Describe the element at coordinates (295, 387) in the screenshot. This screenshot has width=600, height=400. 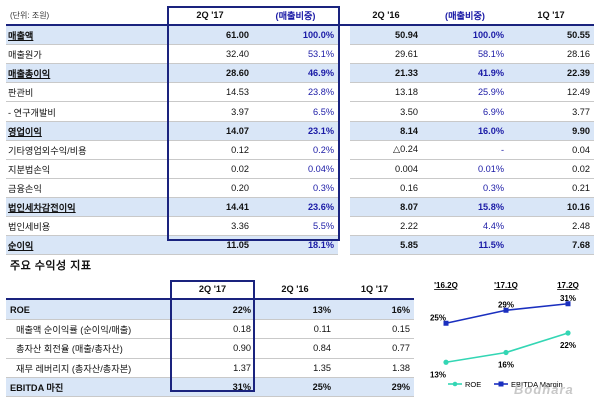
I see `value-cell: 25%` at that location.